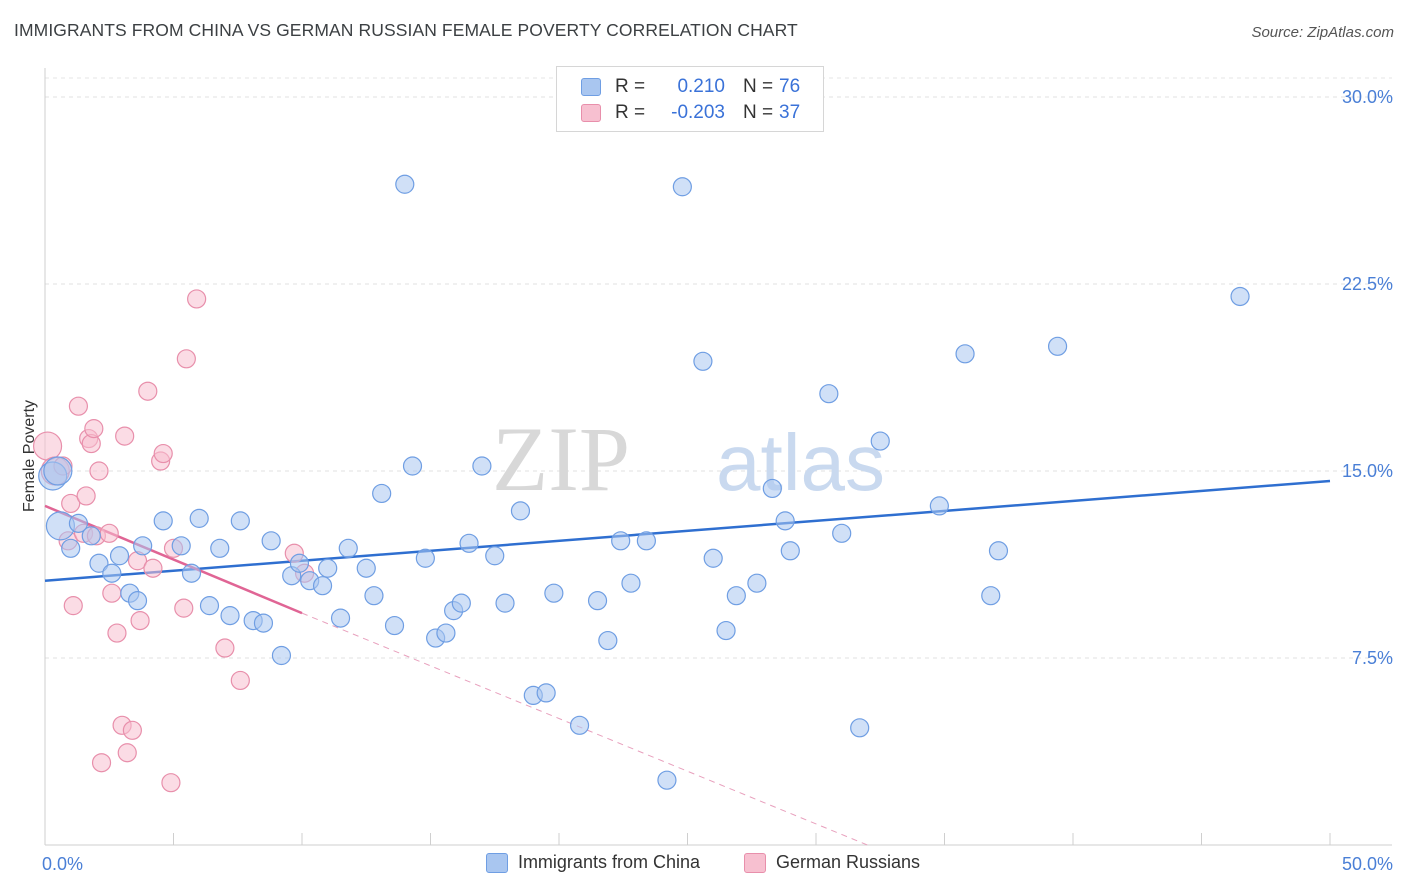 The image size is (1406, 892). I want to click on series-legend: Immigrants from China German Russians, so click(703, 862).